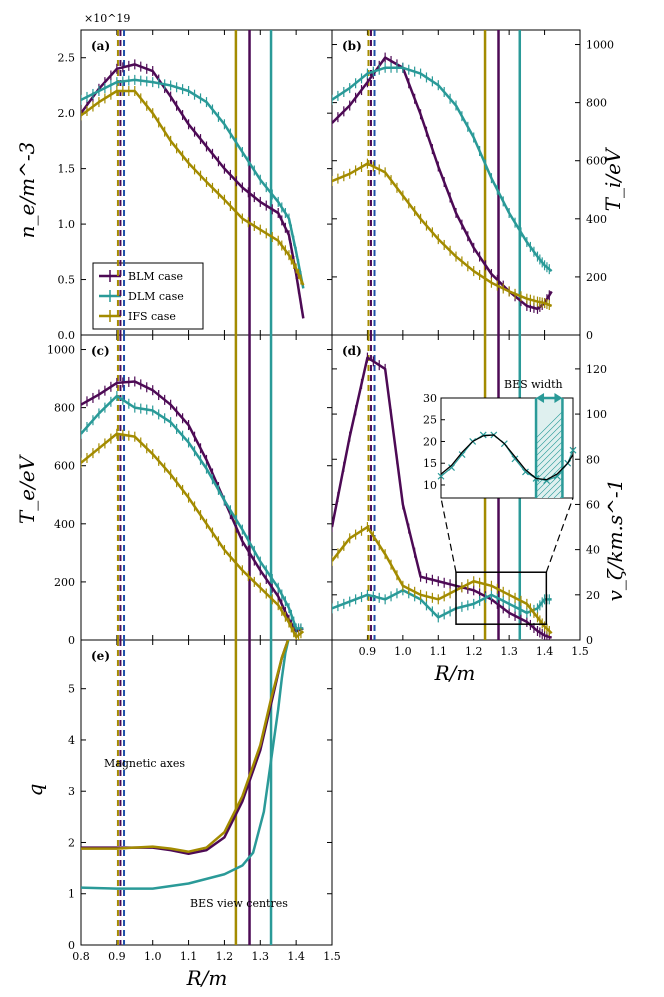  I want to click on ytick-label-d: 60, so click(593, 504).